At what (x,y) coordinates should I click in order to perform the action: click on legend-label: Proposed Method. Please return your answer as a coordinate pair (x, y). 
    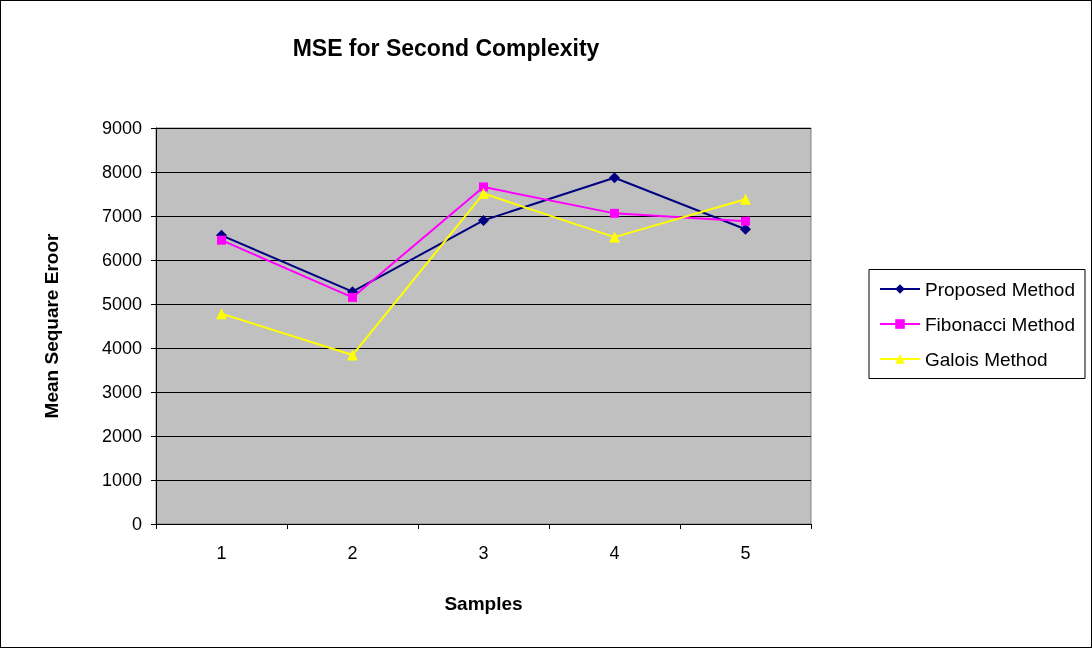
    Looking at the image, I should click on (1000, 289).